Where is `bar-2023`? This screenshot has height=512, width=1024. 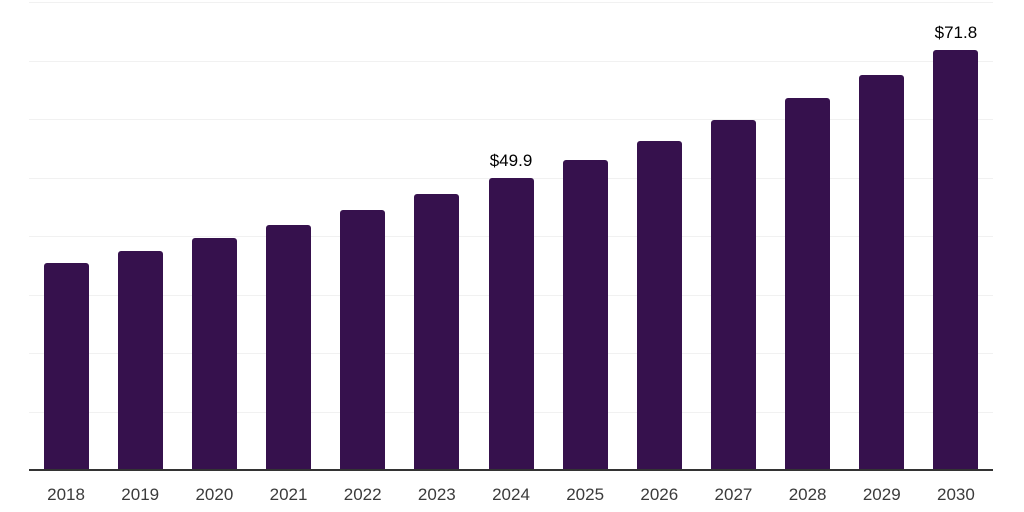
bar-2023 is located at coordinates (437, 332).